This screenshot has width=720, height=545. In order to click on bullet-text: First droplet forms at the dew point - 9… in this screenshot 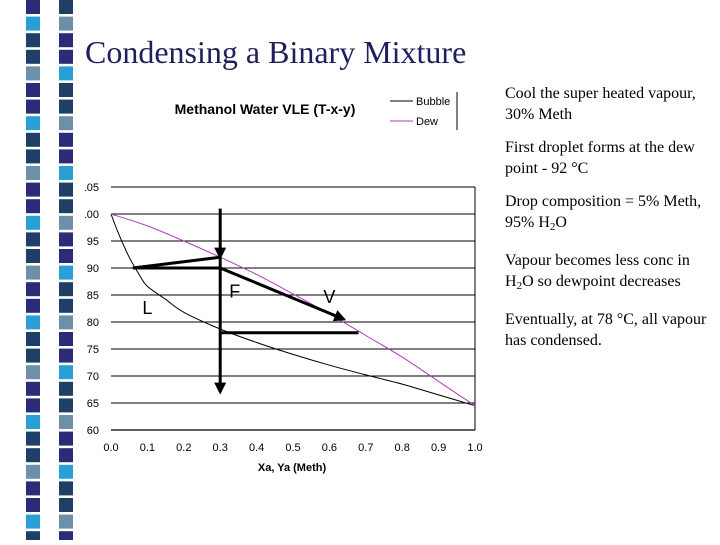, I will do `click(600, 158)`.